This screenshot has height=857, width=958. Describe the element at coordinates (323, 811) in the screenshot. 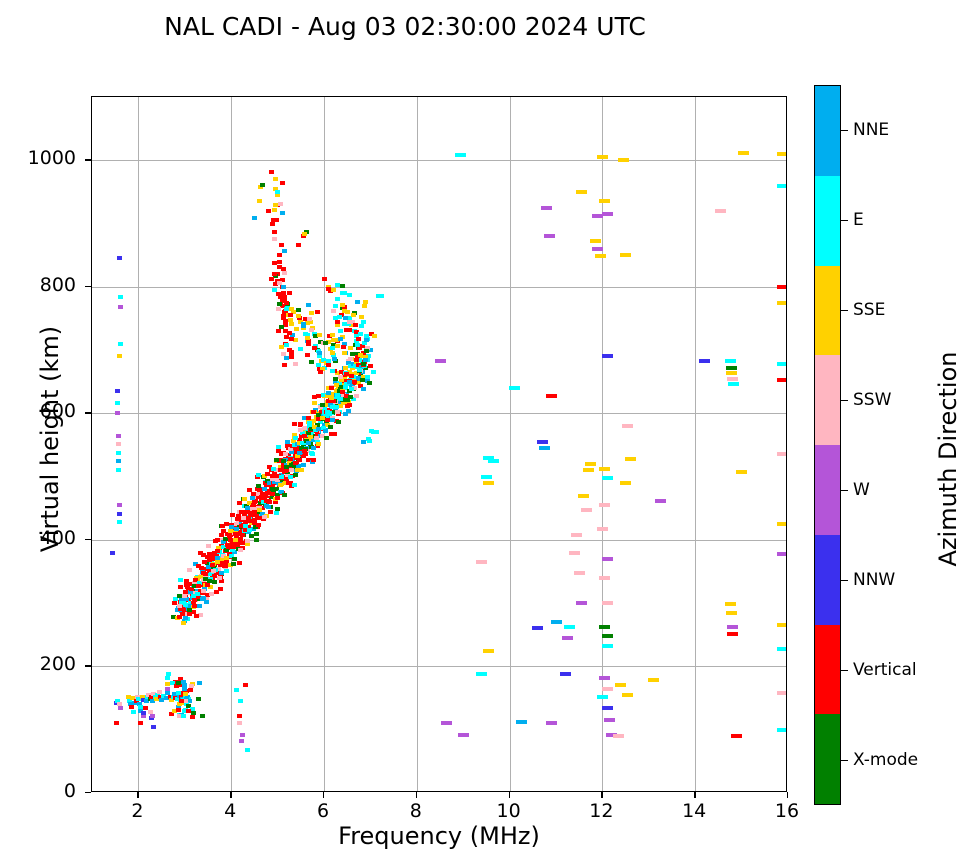

I see `x-tick-label: 6` at that location.